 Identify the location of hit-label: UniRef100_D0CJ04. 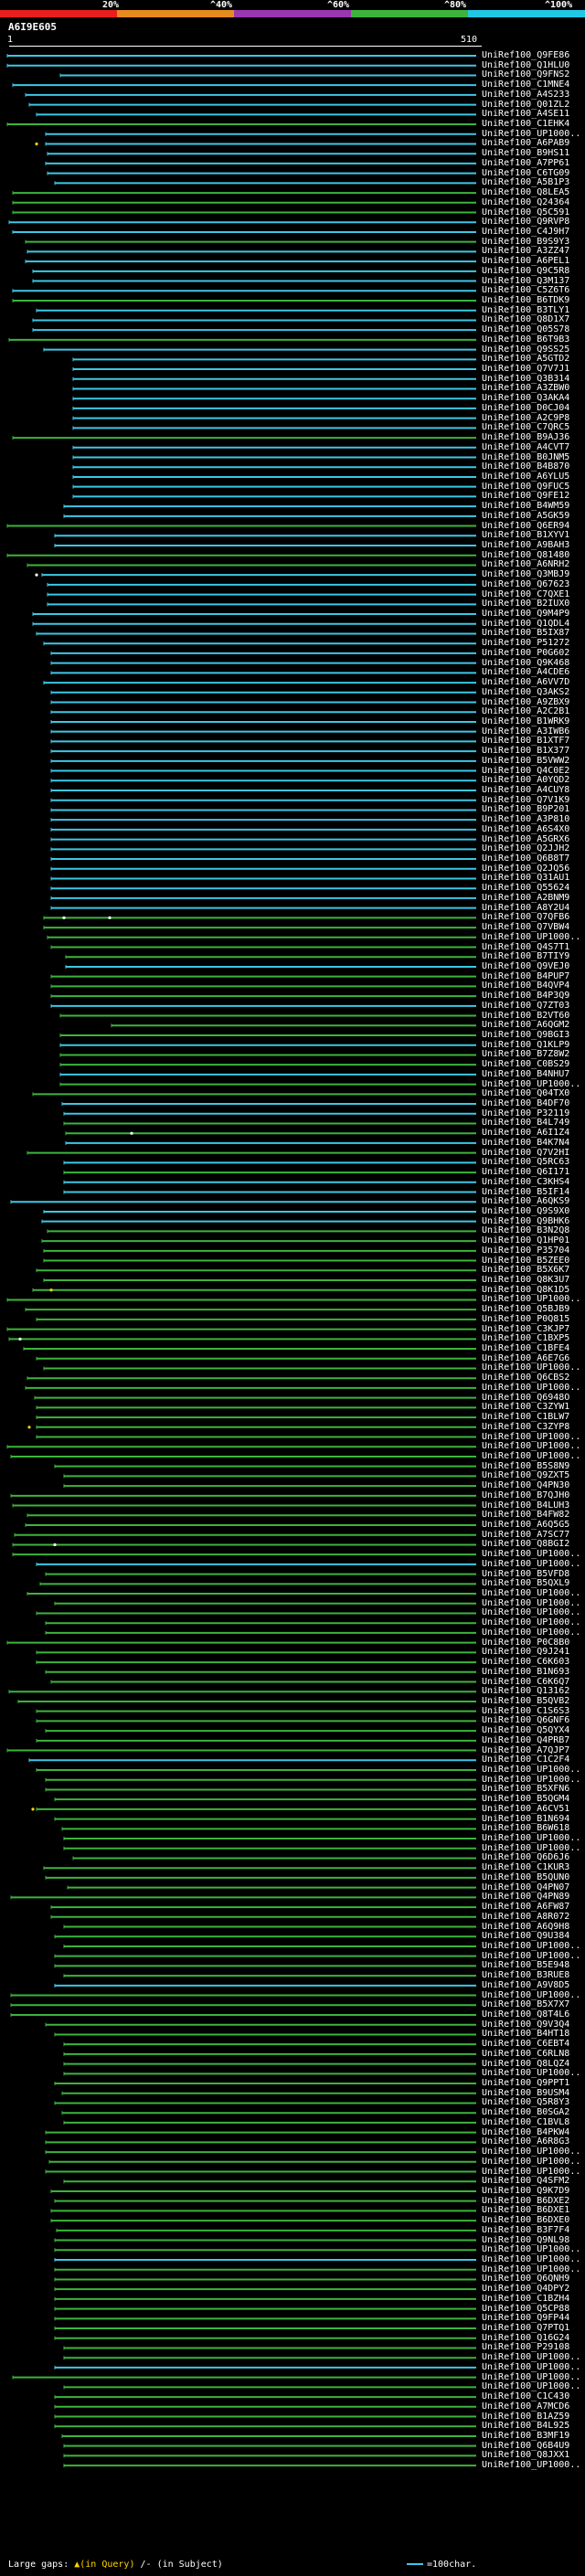
(526, 407).